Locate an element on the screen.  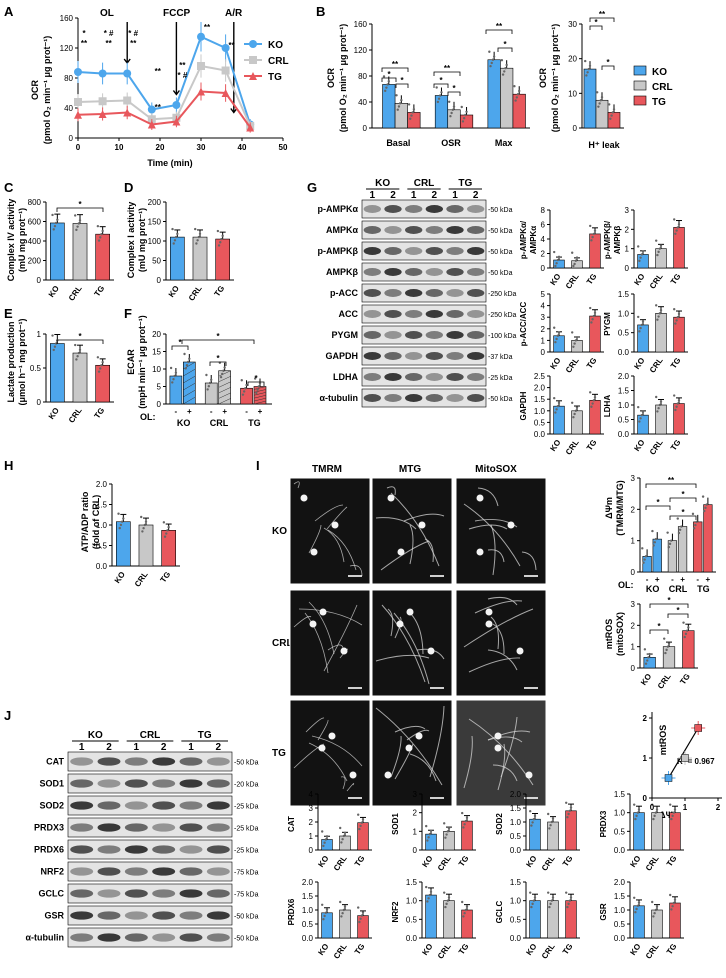
panel-label-j: J is located at coordinates (7, 715).